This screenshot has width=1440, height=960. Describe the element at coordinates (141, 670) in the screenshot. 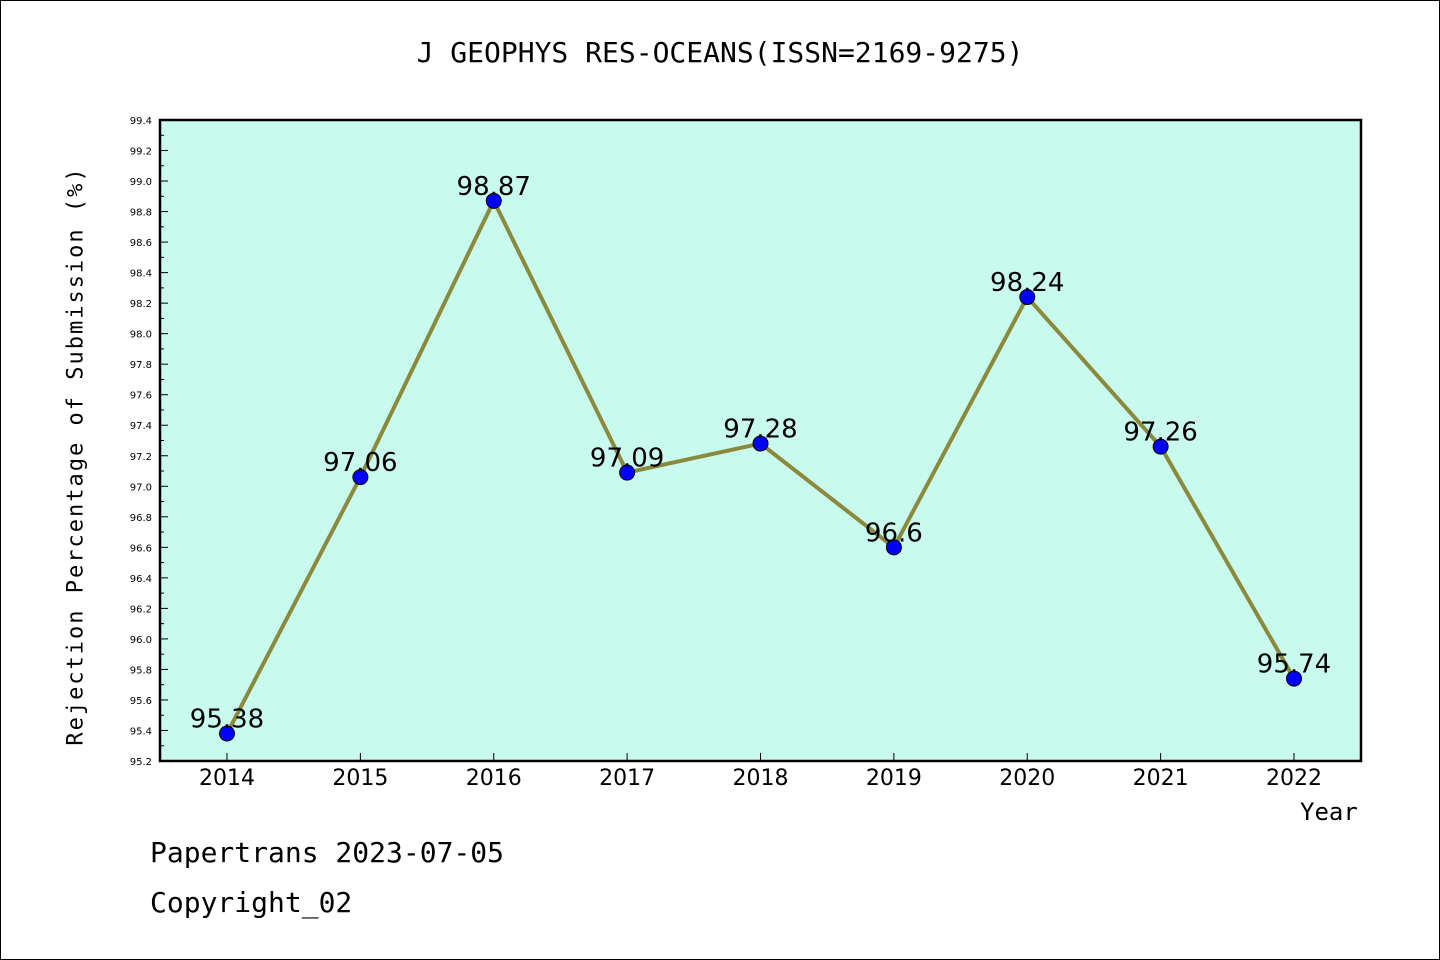

I see `y-tick-label: 95.8` at that location.